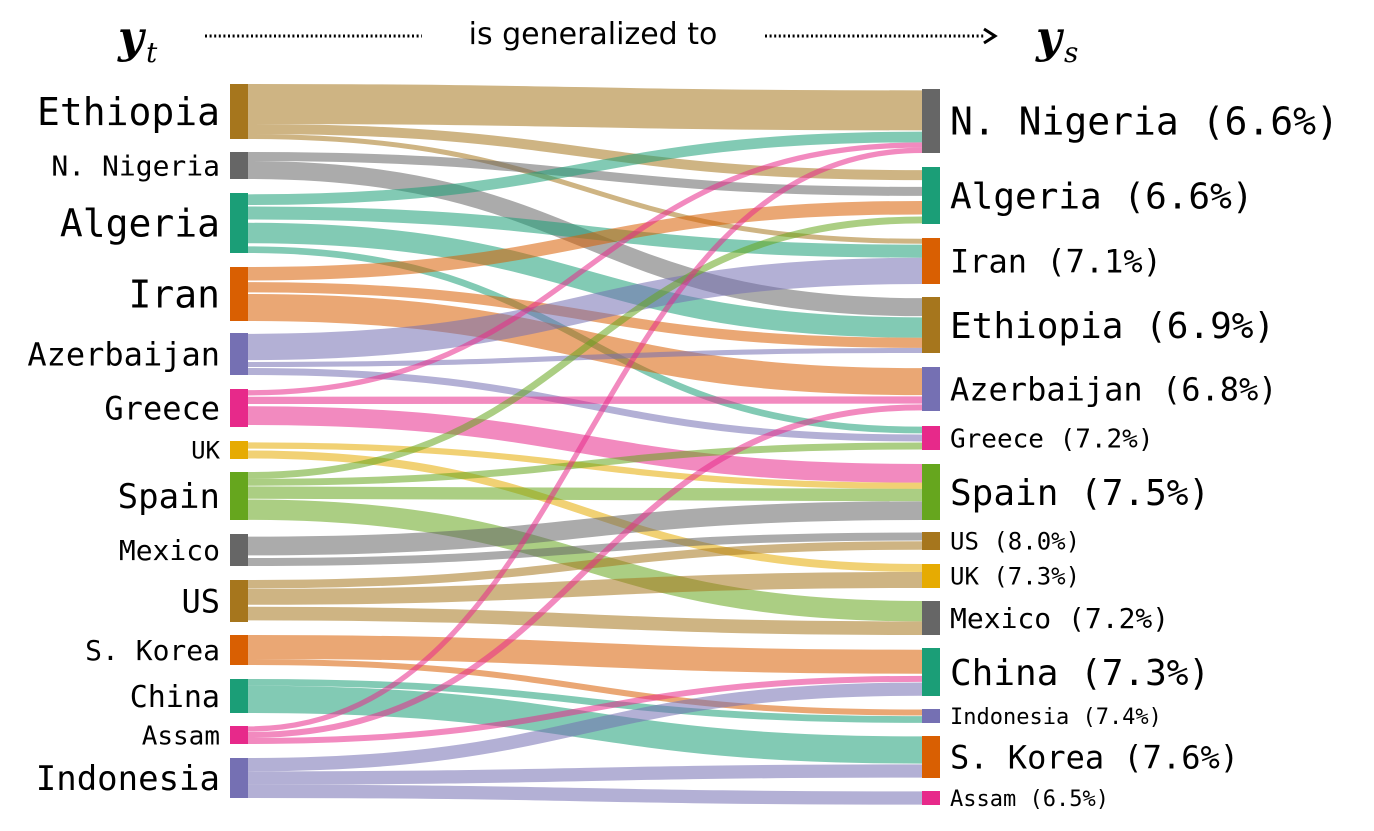  I want to click on flow-indonesia-to-china, so click(585, 727).